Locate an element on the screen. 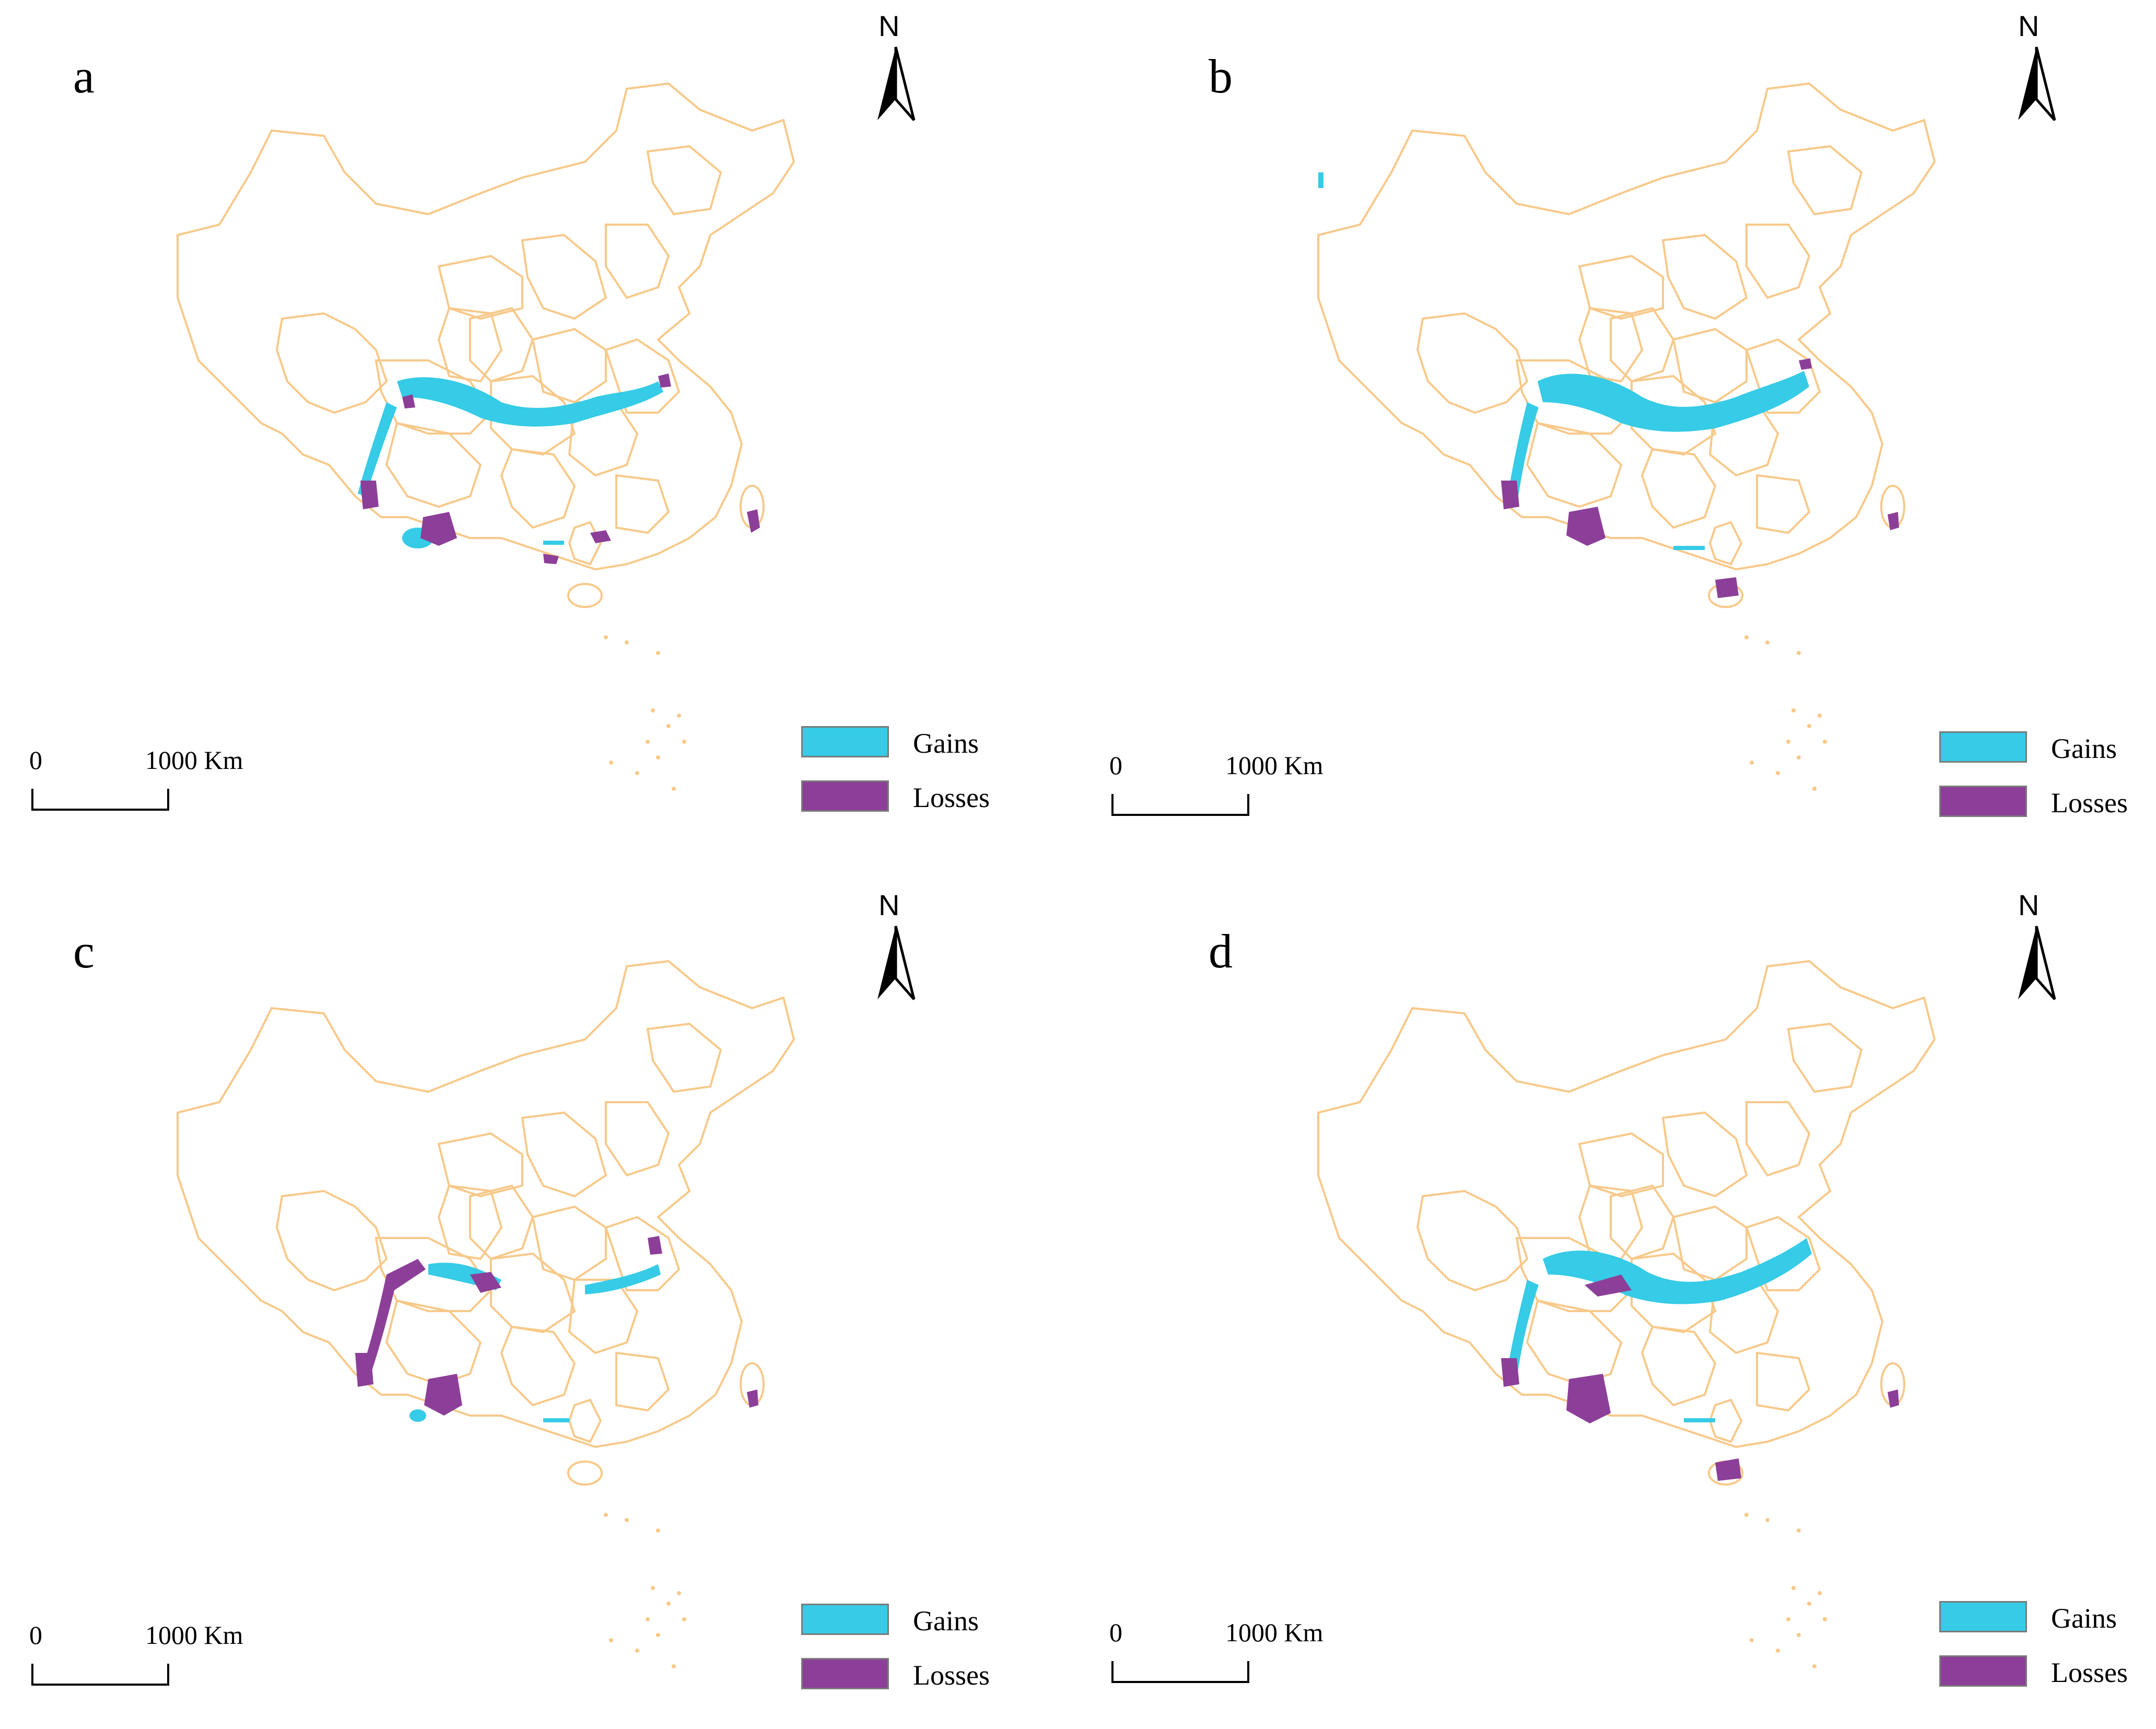  panel-label: d is located at coordinates (1221, 951).